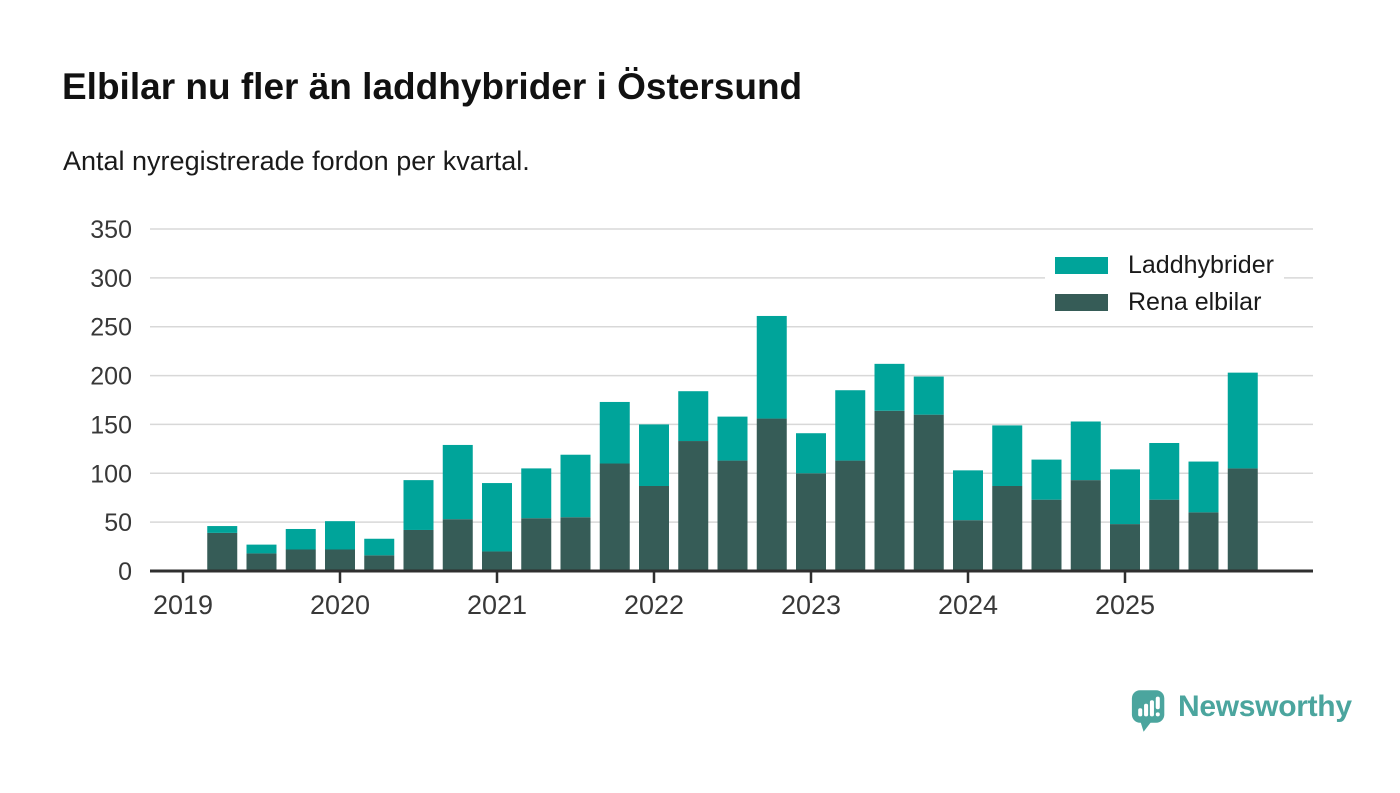 This screenshot has height=793, width=1400. I want to click on bar-2025-k4, so click(1242, 471).